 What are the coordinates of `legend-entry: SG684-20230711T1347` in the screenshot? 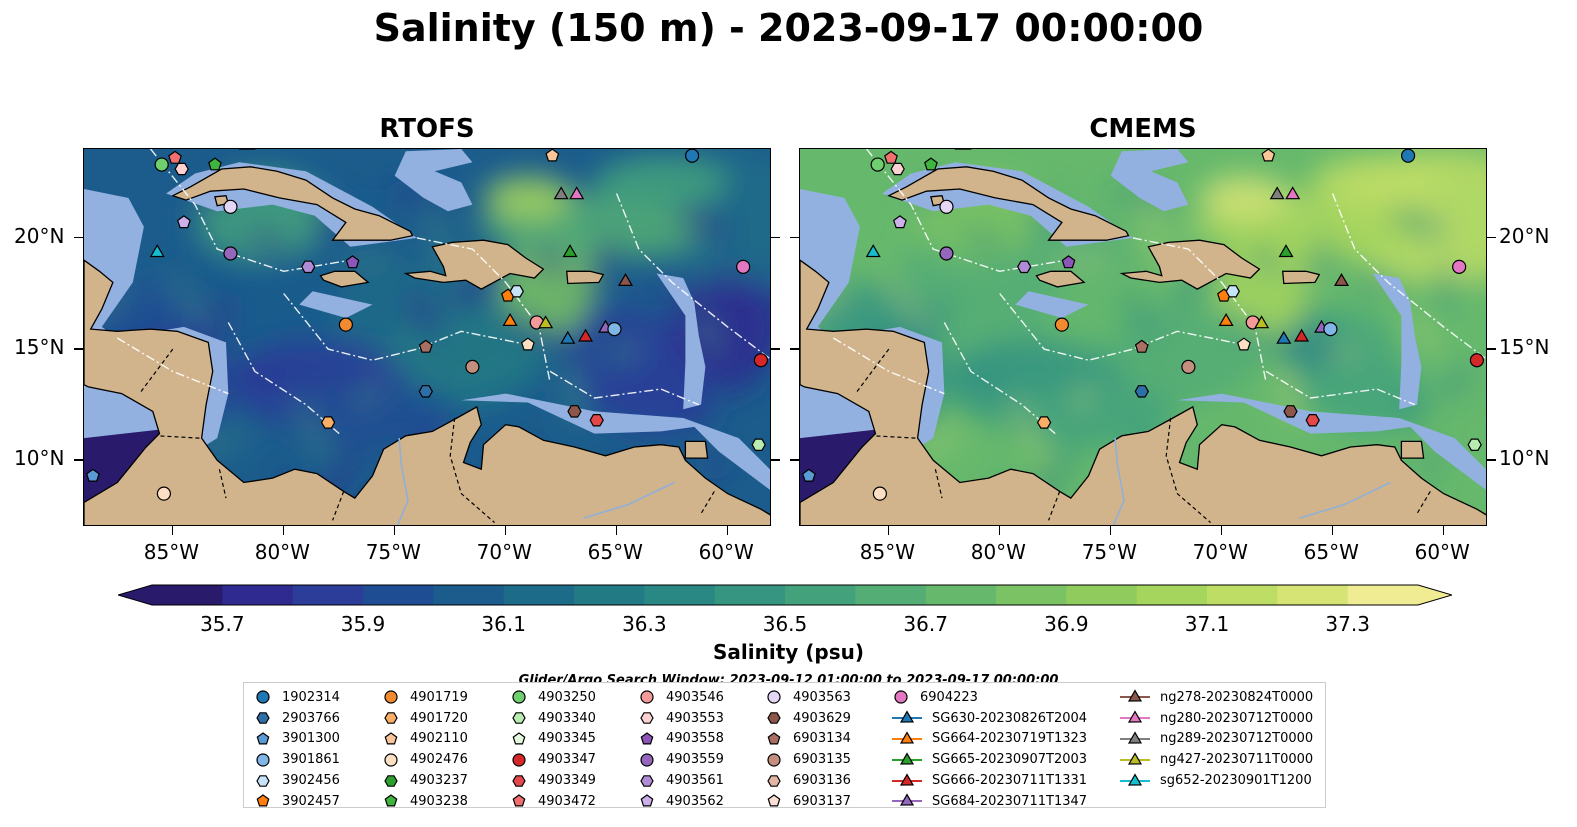 It's located at (989, 801).